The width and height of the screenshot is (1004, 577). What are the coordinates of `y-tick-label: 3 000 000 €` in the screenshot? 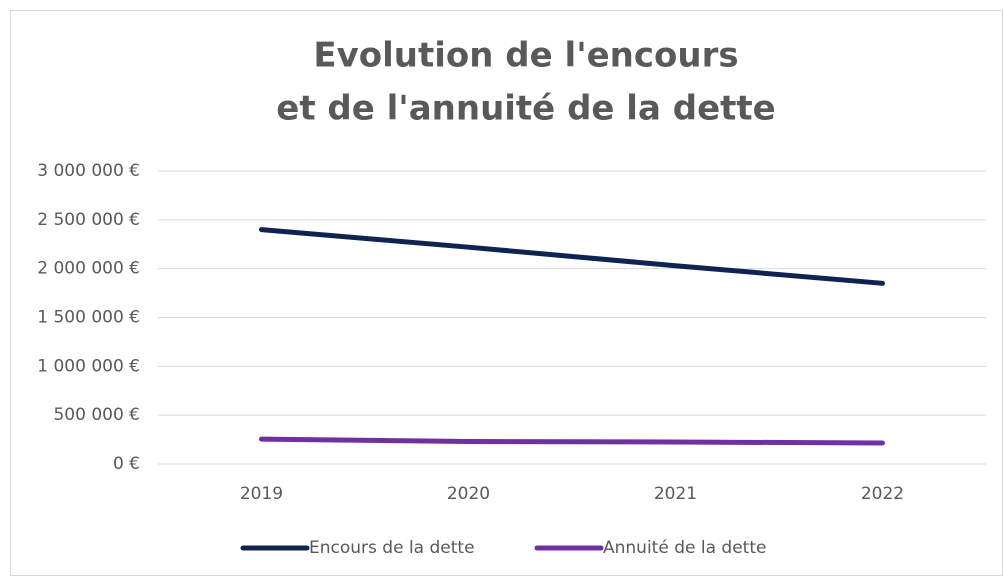 It's located at (88, 171).